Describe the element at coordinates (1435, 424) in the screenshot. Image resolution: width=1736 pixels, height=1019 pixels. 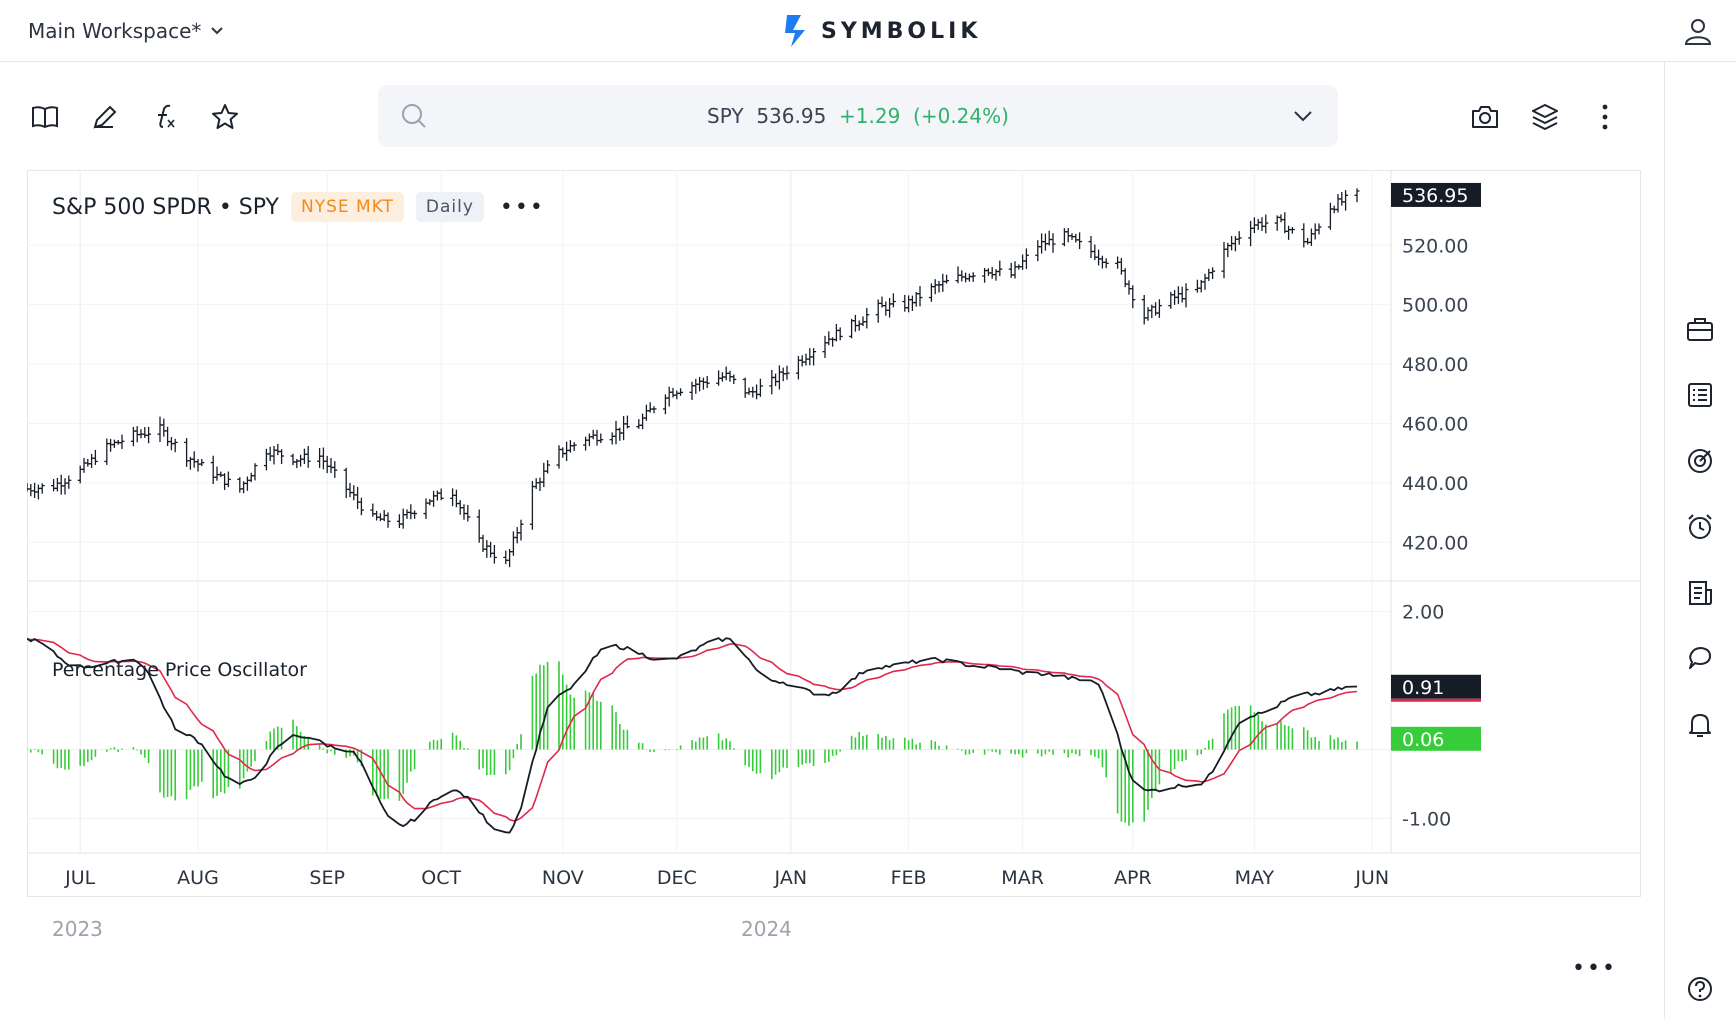
I see `price-tick-label: 460.00` at that location.